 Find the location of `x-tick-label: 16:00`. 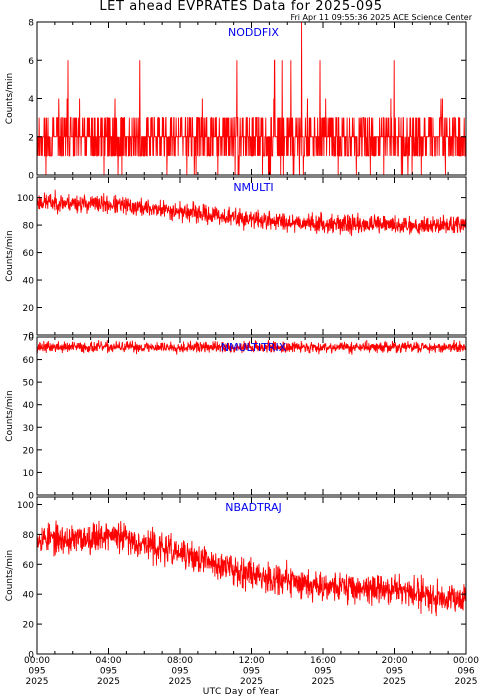

x-tick-label: 16:00 is located at coordinates (323, 661).